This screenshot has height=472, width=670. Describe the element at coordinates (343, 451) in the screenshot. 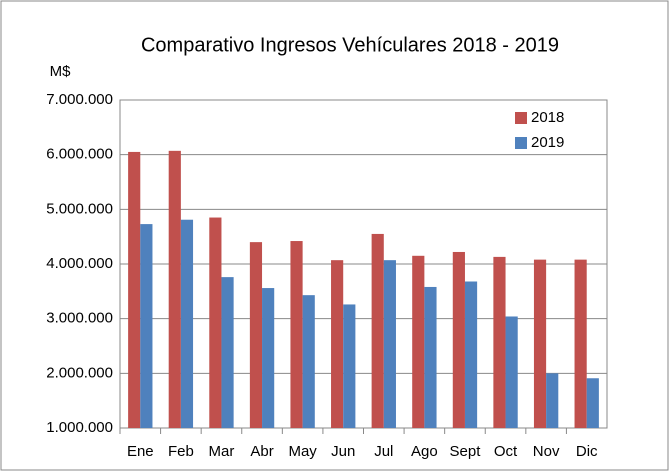

I see `x-tick-label: Jun` at that location.